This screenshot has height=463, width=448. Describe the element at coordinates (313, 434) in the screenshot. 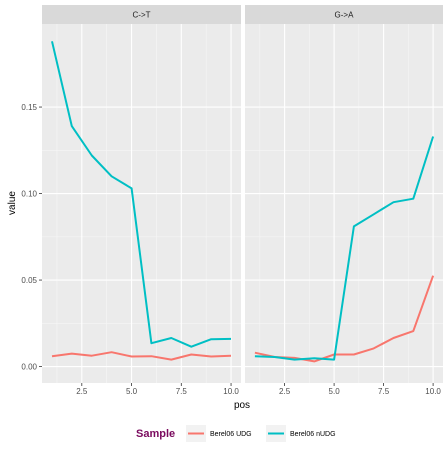

I see `legend-entry-label: Berel06 nUDG` at that location.